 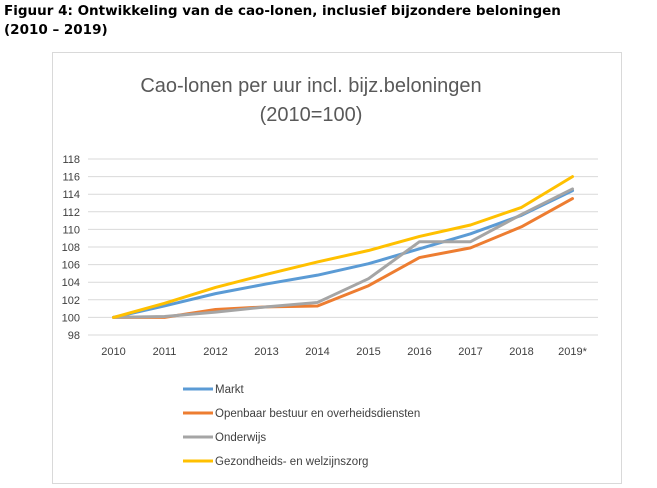 I want to click on y-axis-ticks: 98 100 102 104 106 108 110 112 114 116 118, so click(x=71, y=248).